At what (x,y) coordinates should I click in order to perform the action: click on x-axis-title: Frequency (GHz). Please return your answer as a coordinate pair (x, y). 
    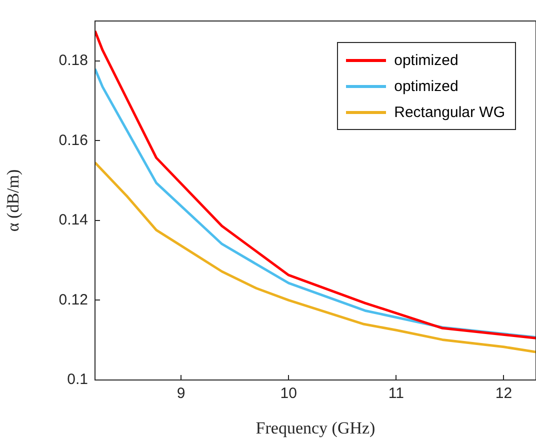
    Looking at the image, I should click on (316, 428).